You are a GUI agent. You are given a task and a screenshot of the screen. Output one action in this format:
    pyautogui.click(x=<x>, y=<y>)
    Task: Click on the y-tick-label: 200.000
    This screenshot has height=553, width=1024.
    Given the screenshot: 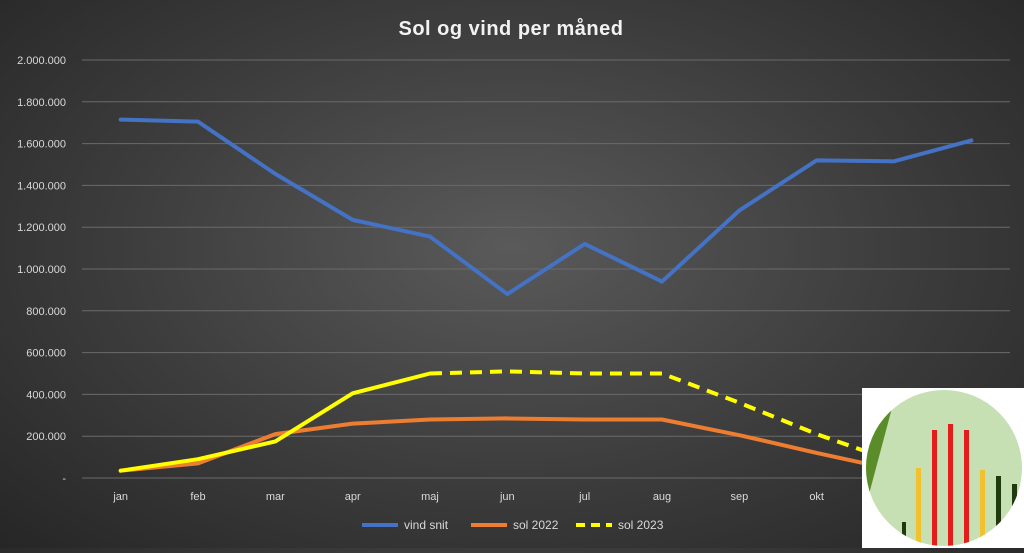 What is the action you would take?
    pyautogui.click(x=46, y=437)
    